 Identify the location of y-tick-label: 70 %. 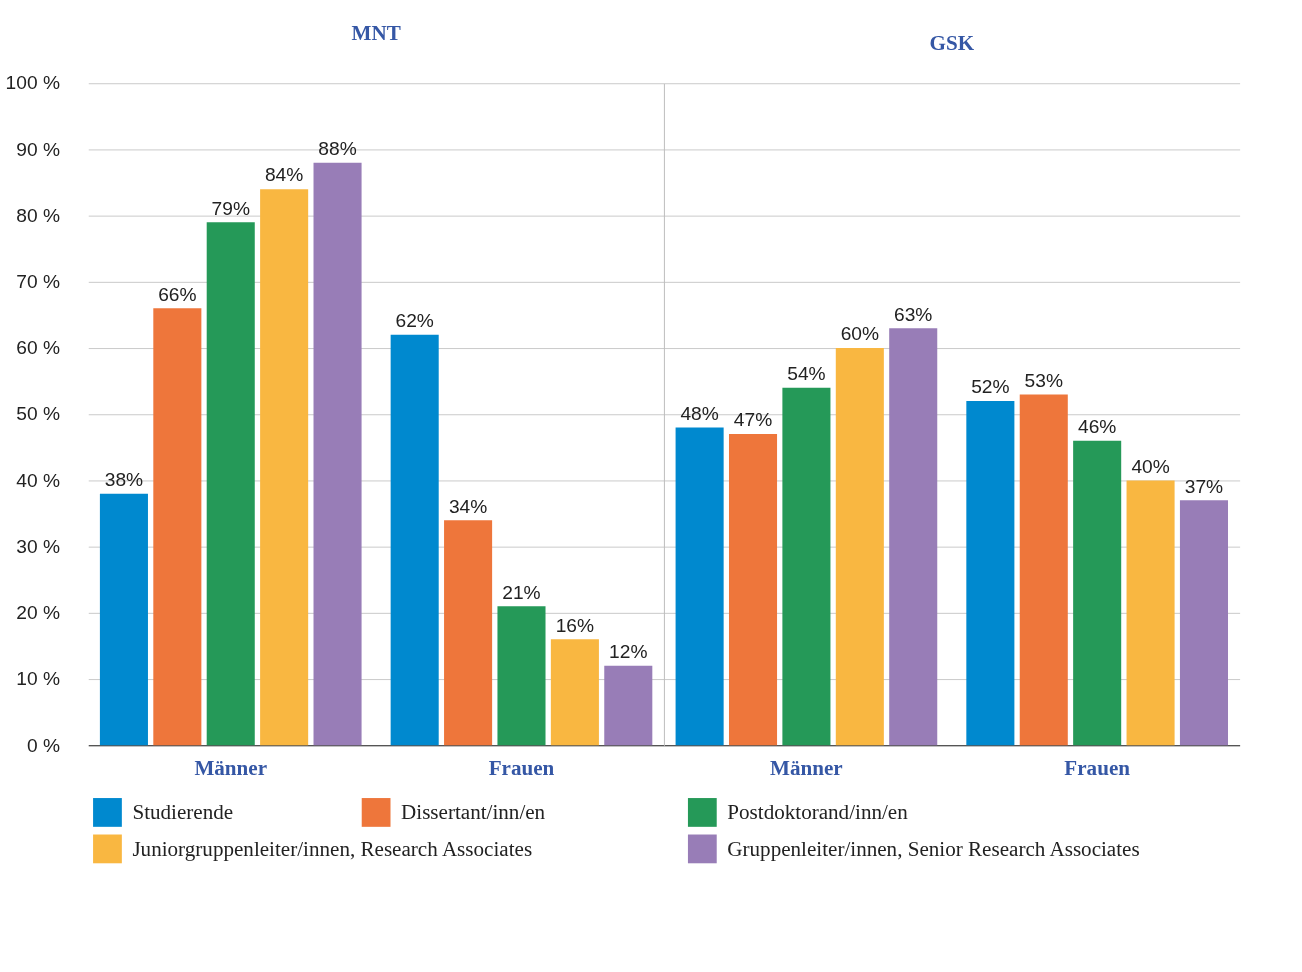
(38, 282).